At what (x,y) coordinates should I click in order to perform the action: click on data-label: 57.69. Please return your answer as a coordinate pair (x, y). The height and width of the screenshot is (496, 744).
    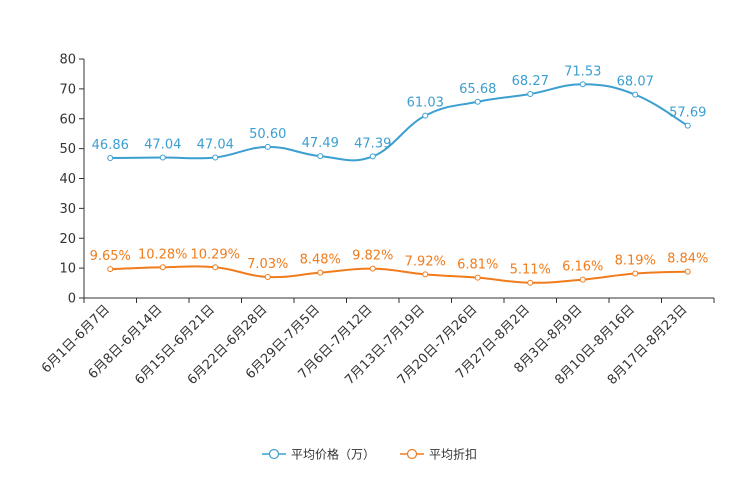
    Looking at the image, I should click on (687, 113).